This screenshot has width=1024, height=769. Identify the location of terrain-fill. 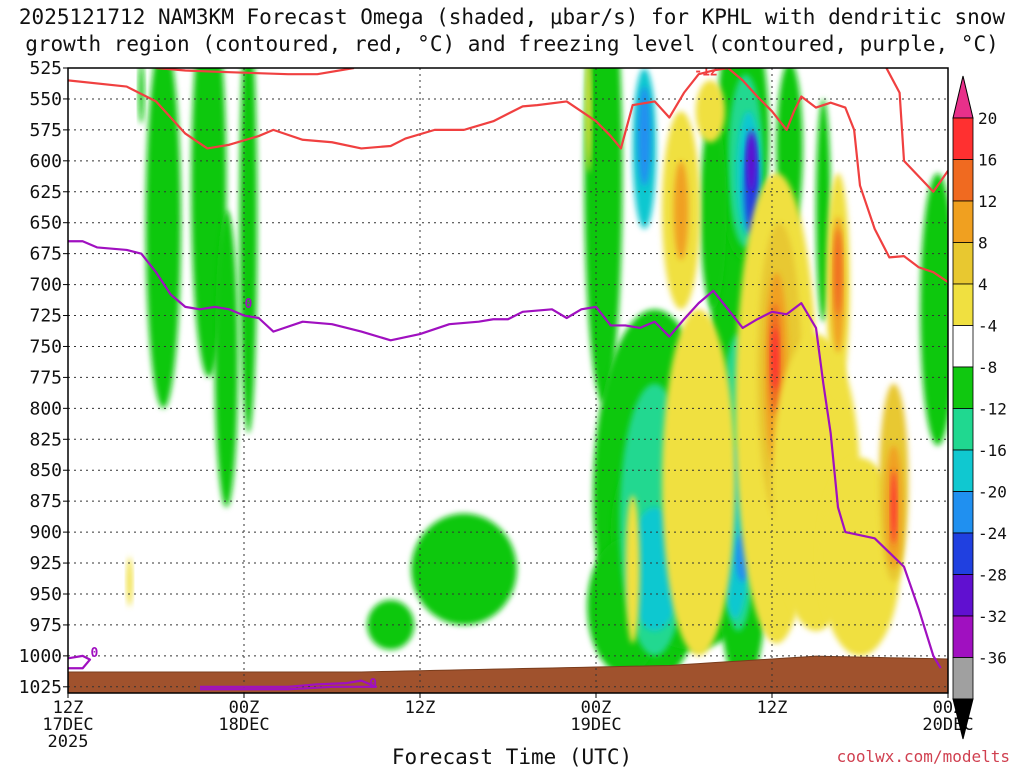
(508, 674).